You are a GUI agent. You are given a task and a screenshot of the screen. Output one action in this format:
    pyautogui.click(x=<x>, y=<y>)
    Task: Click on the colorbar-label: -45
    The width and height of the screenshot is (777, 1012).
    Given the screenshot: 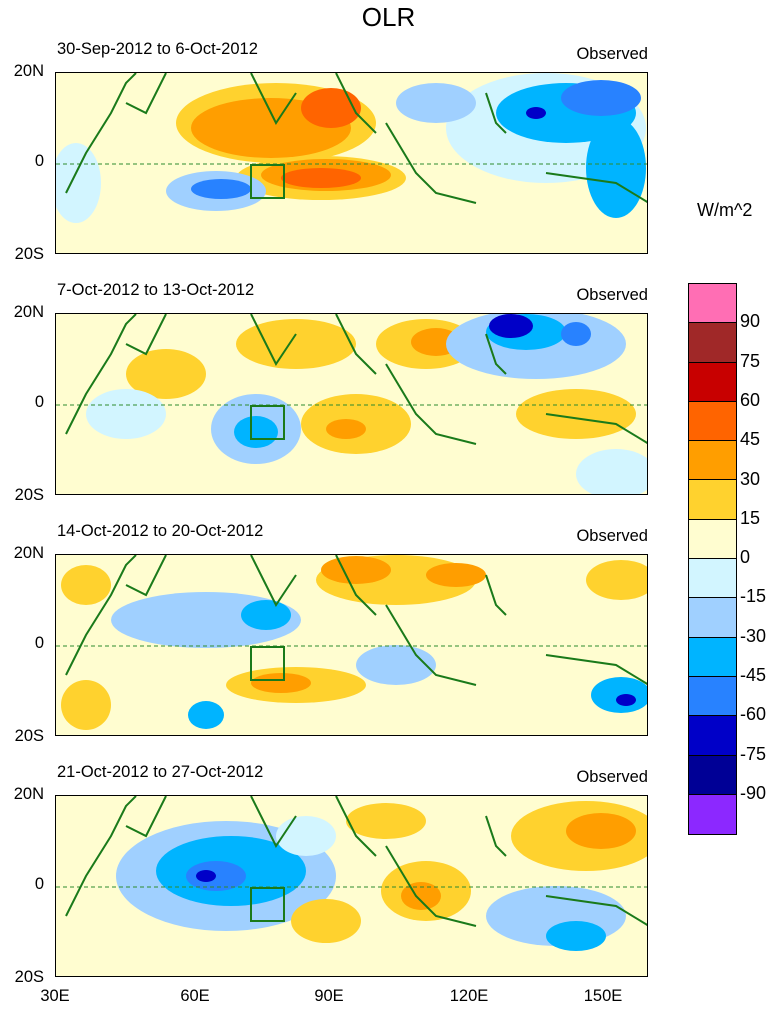 What is the action you would take?
    pyautogui.click(x=753, y=675)
    